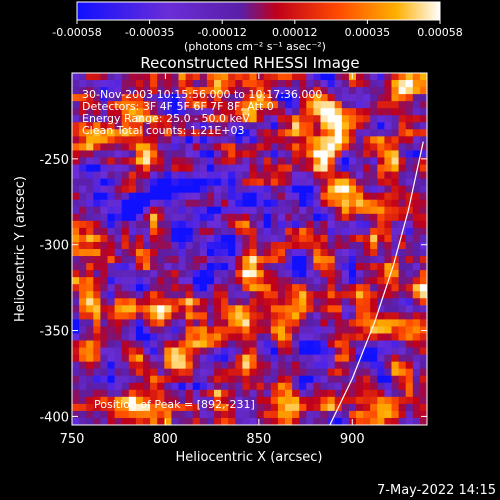 This screenshot has width=500, height=500. What do you see at coordinates (76, 32) in the screenshot?
I see `colorbar-tick-label: -0.00058` at bounding box center [76, 32].